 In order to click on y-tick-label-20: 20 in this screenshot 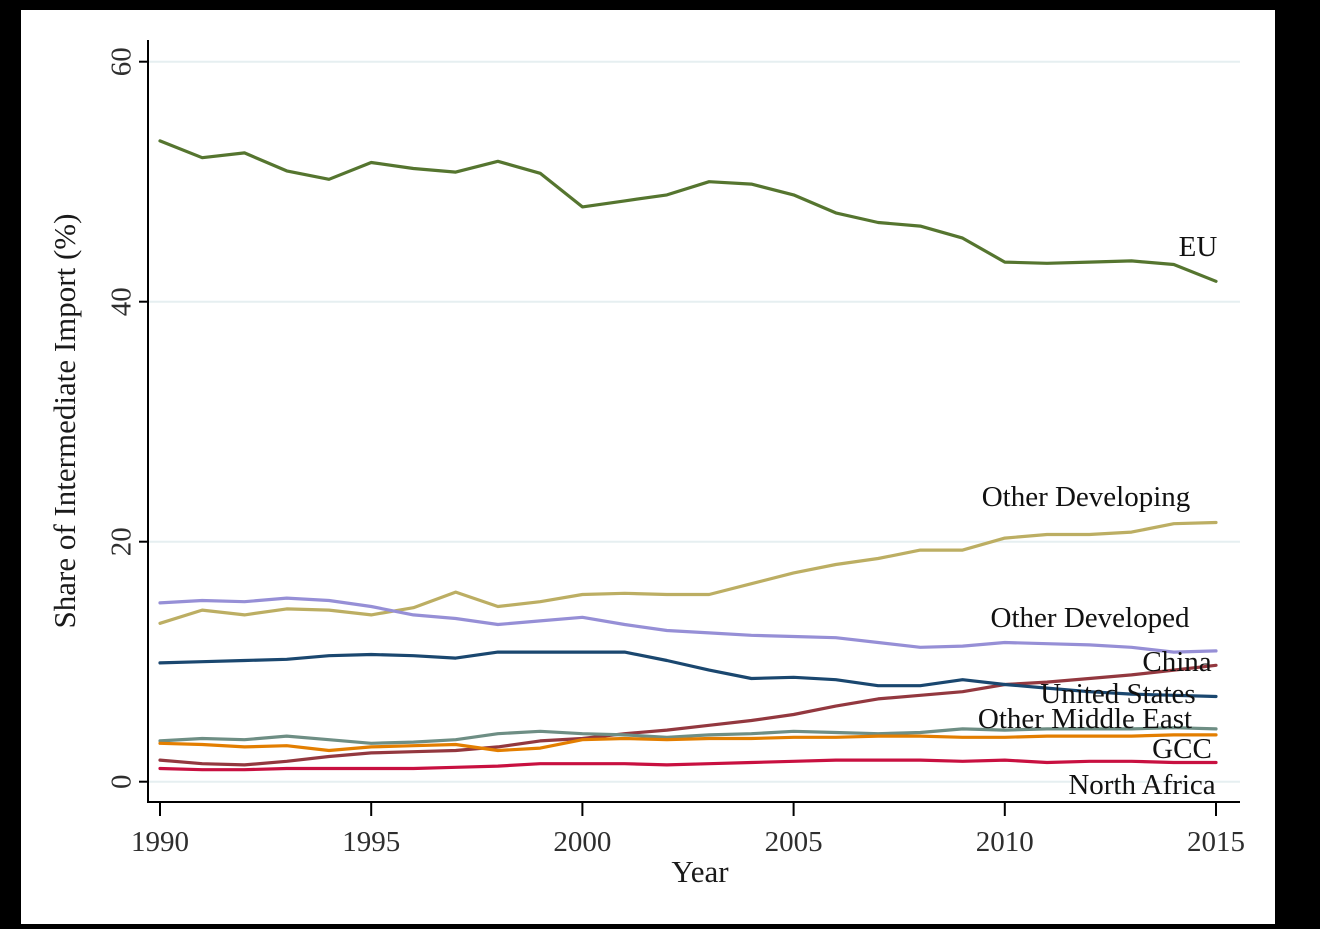, I will do `click(122, 541)`.